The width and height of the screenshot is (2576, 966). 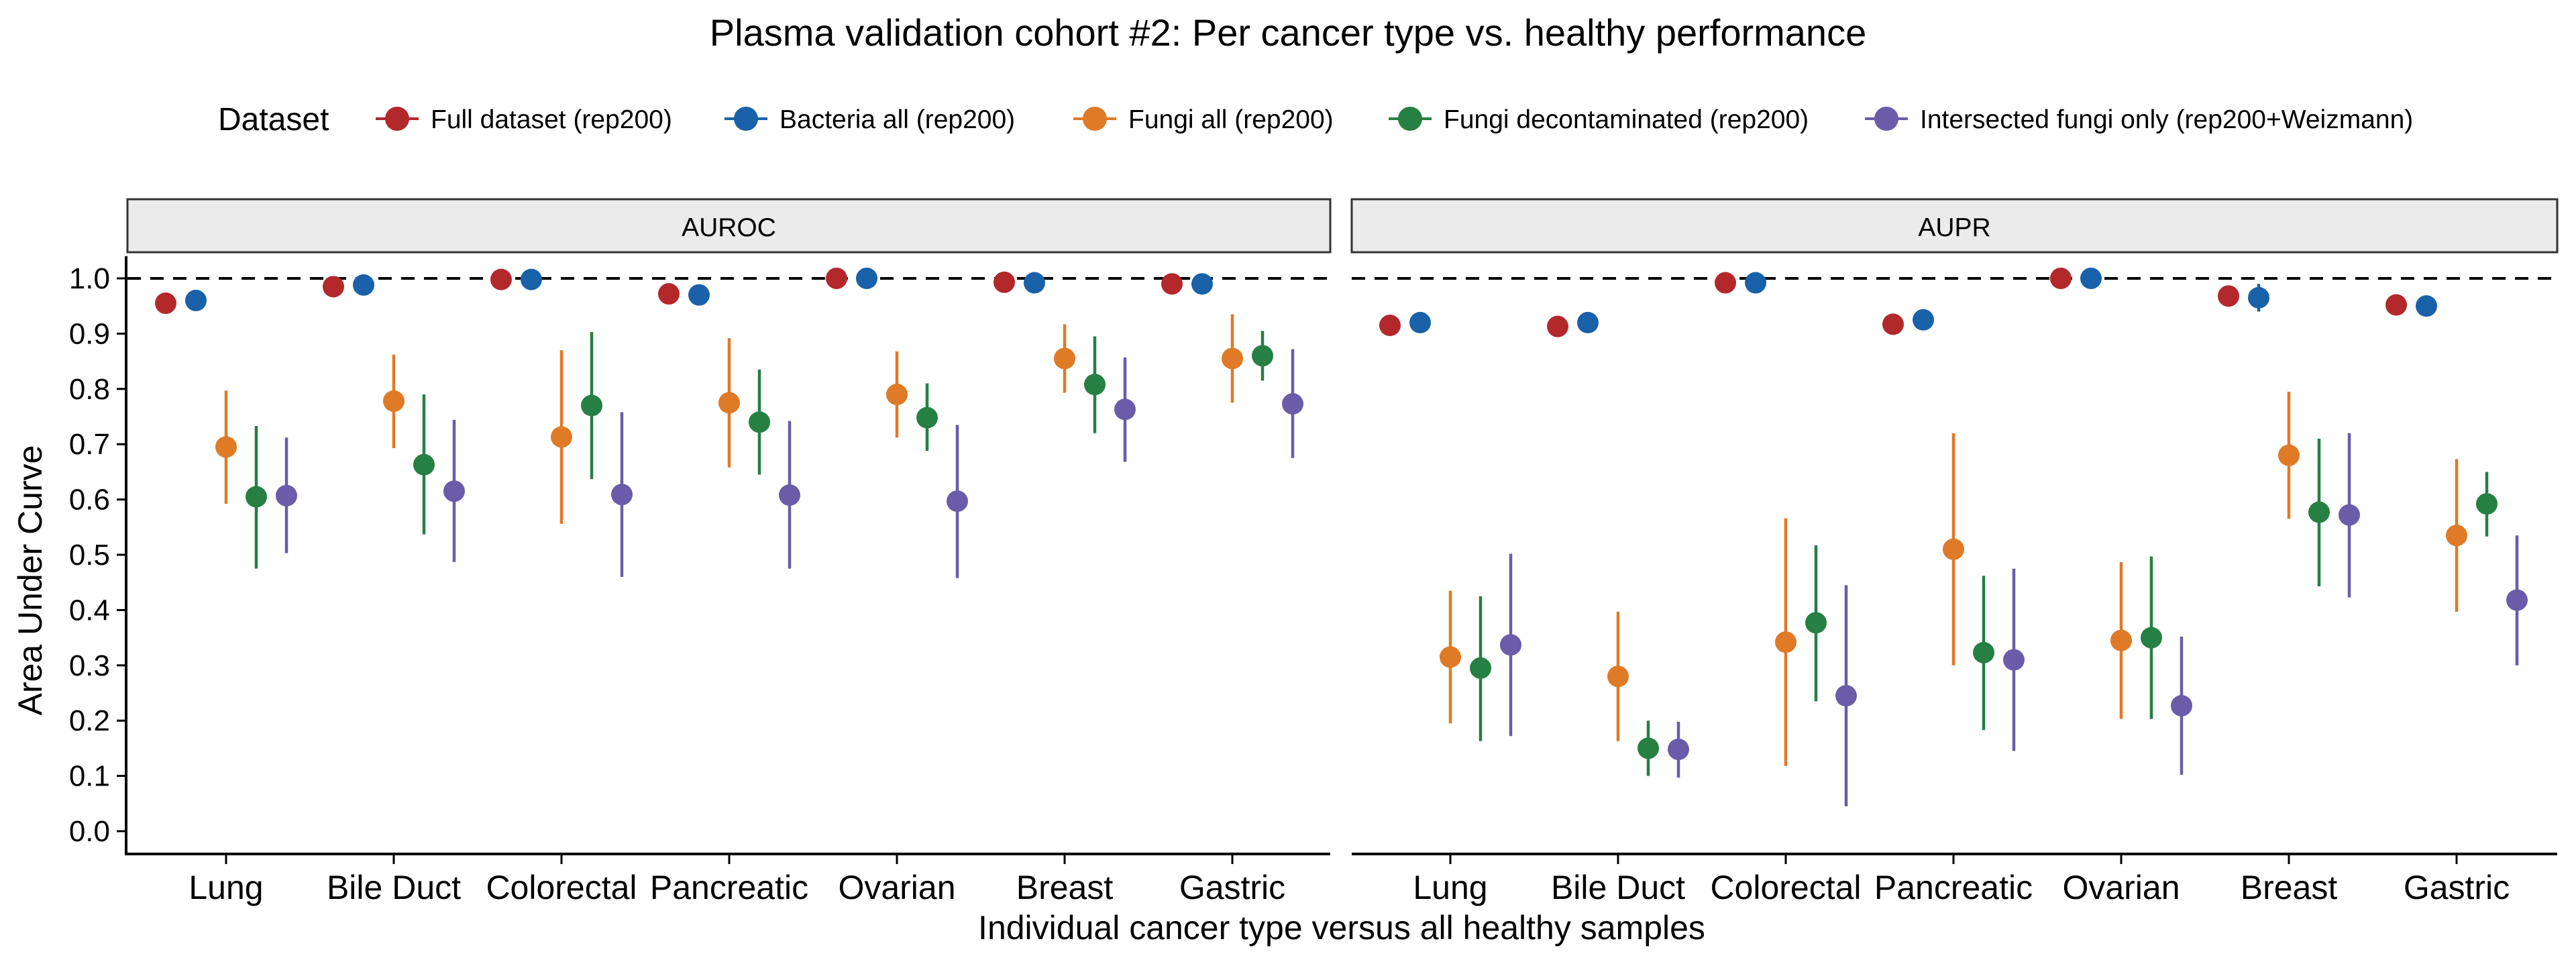 I want to click on facet-strip-label: AUROC, so click(x=729, y=227).